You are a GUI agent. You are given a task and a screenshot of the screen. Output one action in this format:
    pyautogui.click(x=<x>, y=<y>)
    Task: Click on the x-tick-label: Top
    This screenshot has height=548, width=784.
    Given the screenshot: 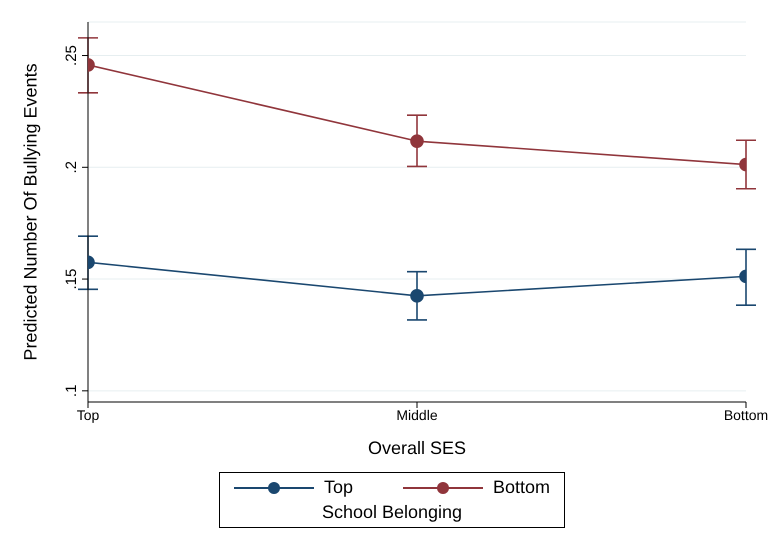 What is the action you would take?
    pyautogui.click(x=88, y=414)
    